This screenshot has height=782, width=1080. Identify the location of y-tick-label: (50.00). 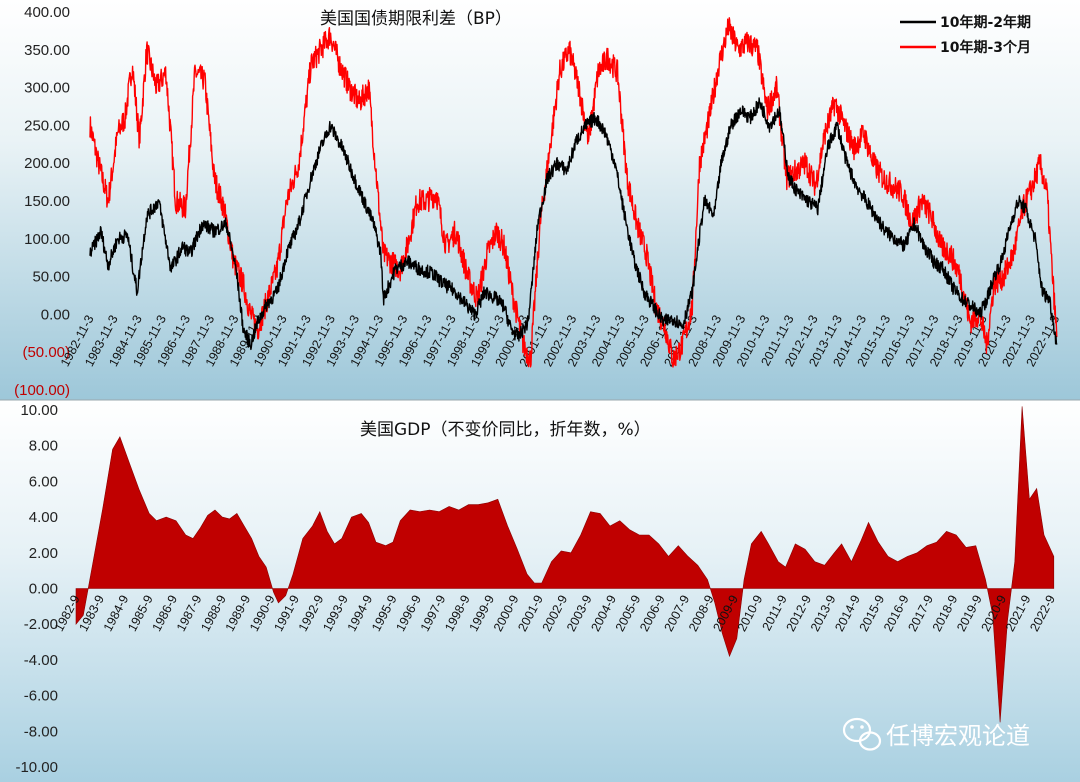
(46, 352).